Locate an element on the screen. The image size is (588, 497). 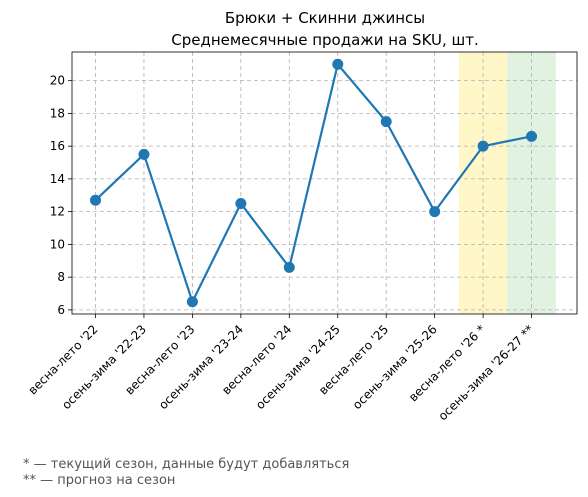
x-tick-label: осень-зима '23-24 is located at coordinates (201, 367).